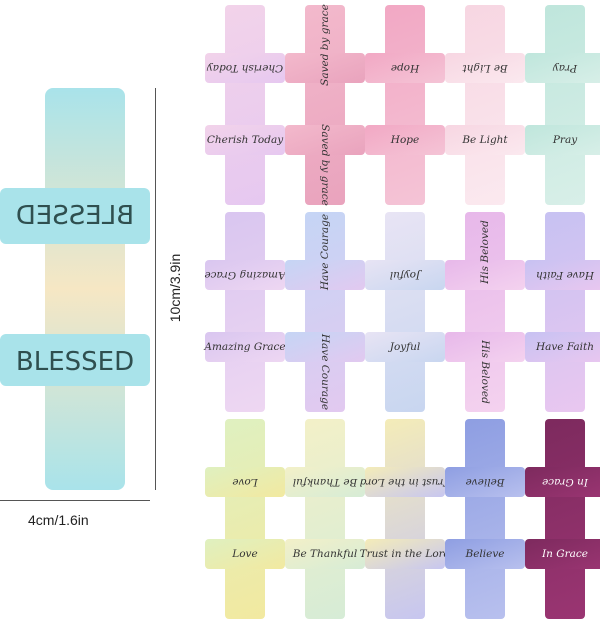 The width and height of the screenshot is (600, 619). I want to click on cross-bookmark: Cherish Today Cherish Today, so click(245, 105).